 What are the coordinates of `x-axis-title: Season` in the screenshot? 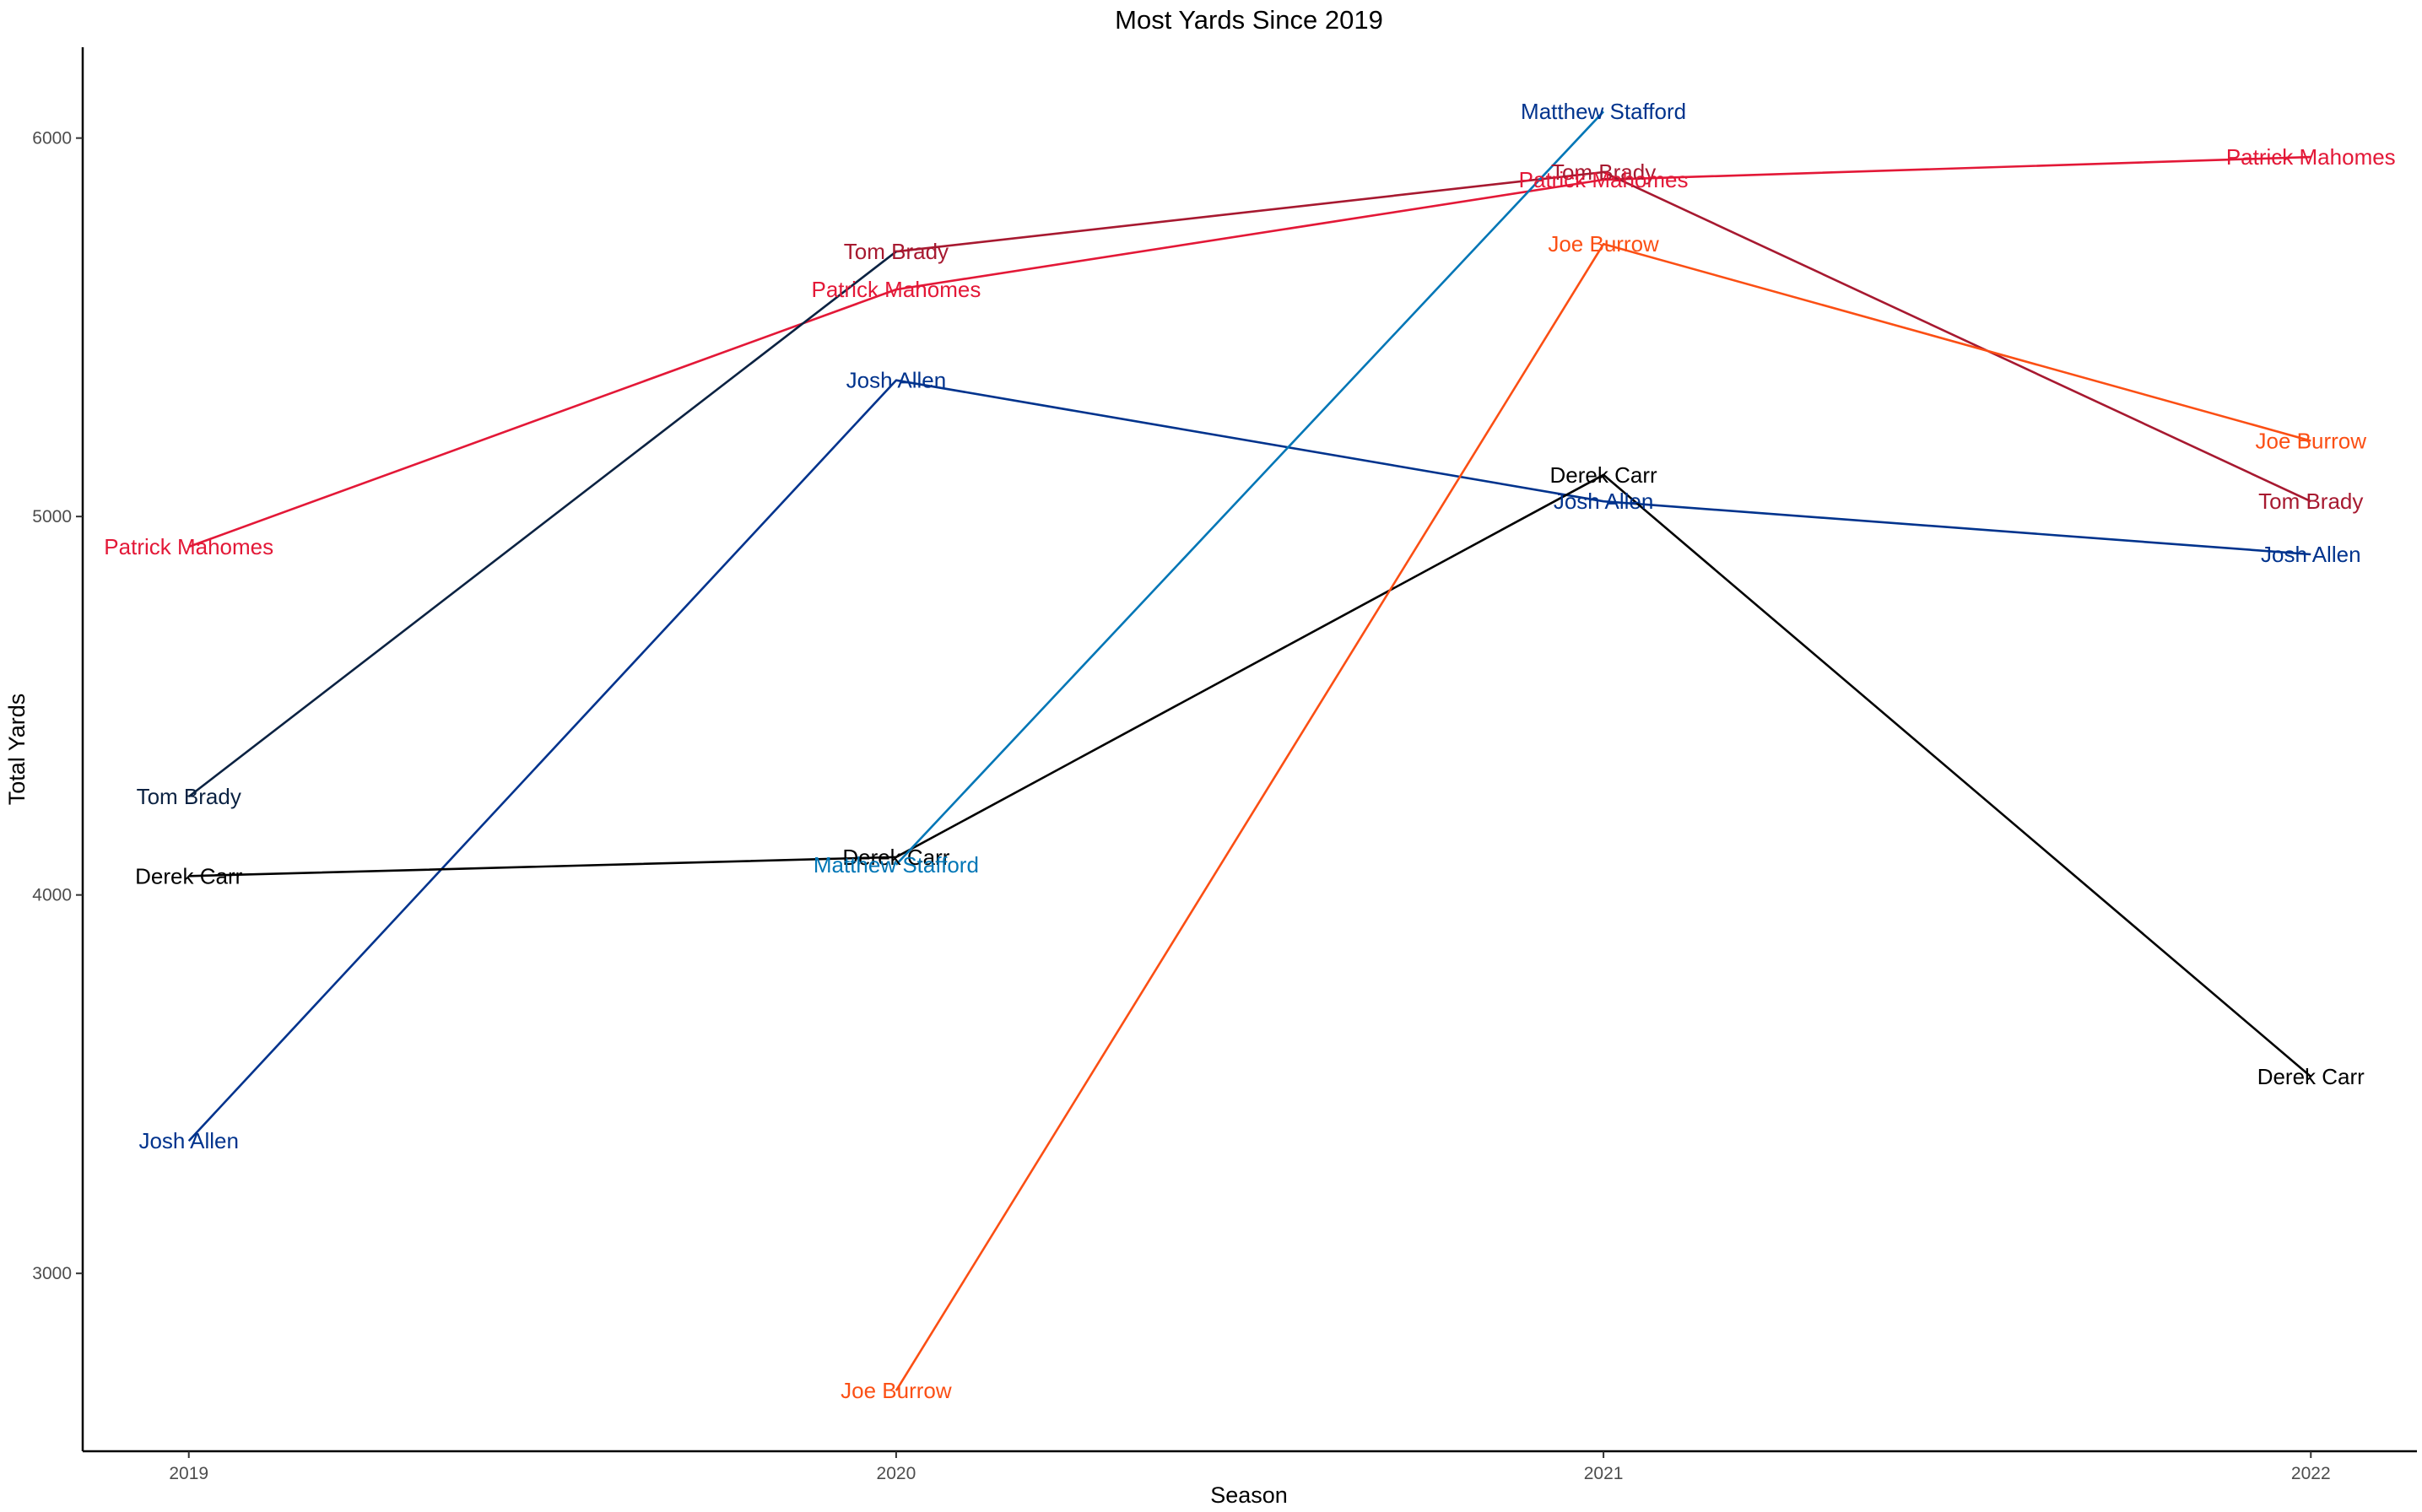 It's located at (1249, 1495).